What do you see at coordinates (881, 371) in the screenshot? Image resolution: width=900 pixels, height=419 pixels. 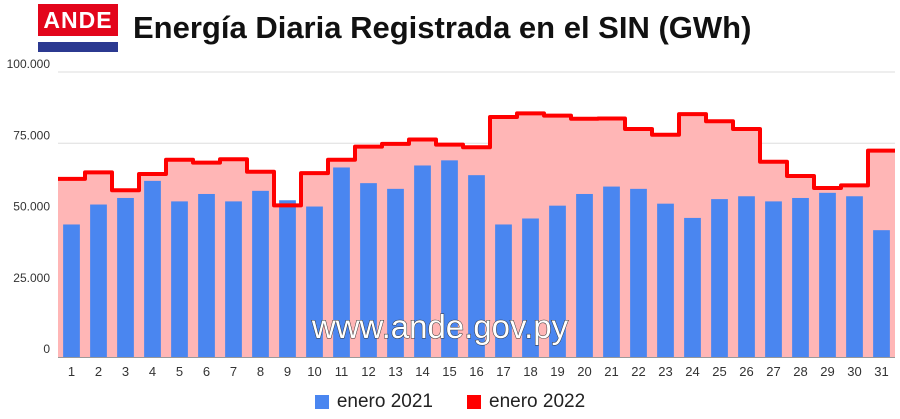 I see `x-tick-label: 31` at bounding box center [881, 371].